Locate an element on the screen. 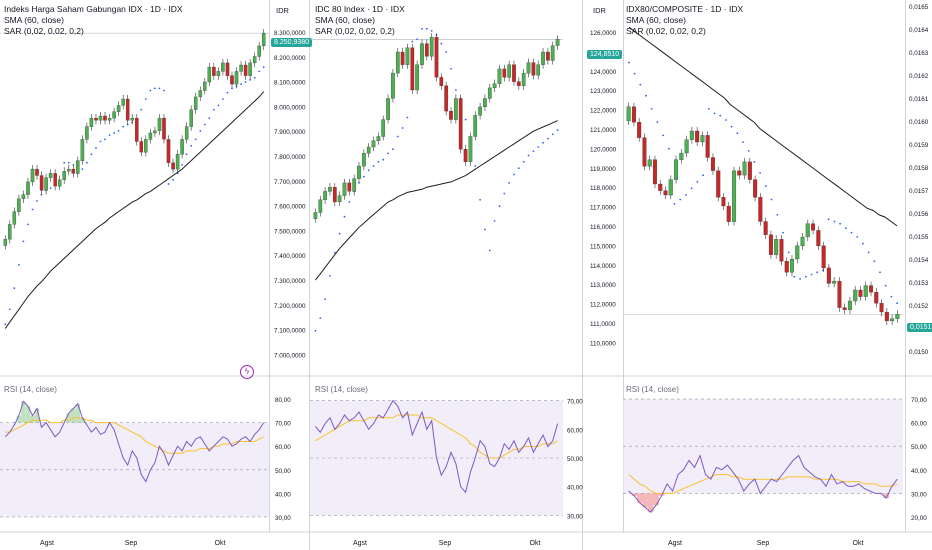 The height and width of the screenshot is (550, 932). y-tick-label: 7.600,0000 is located at coordinates (290, 207).